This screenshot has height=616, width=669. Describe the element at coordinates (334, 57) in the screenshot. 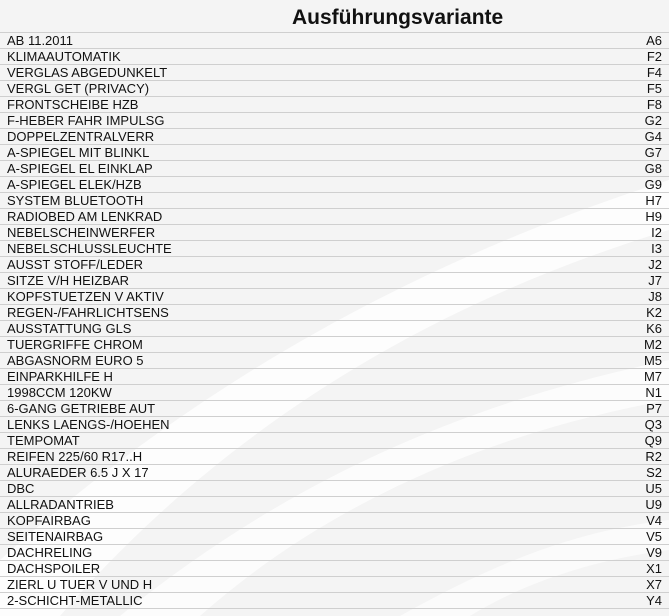

I see `table-row: KLIMAAUTOMATIK F2` at that location.